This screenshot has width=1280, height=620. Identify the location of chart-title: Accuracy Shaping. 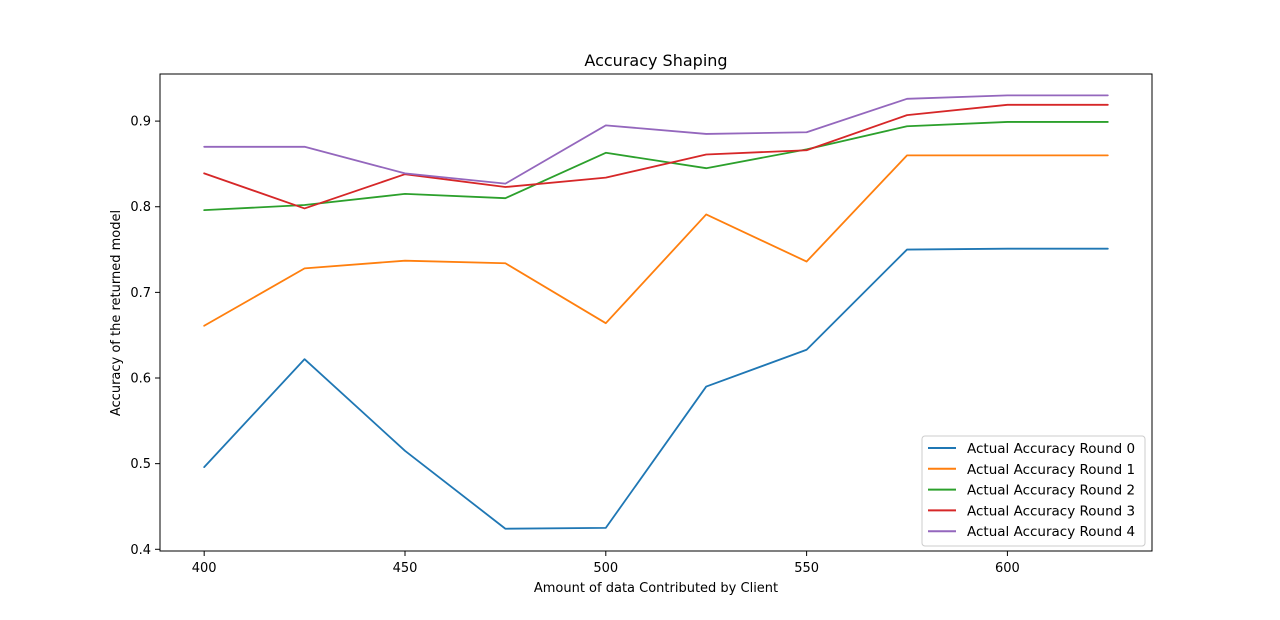
(655, 60).